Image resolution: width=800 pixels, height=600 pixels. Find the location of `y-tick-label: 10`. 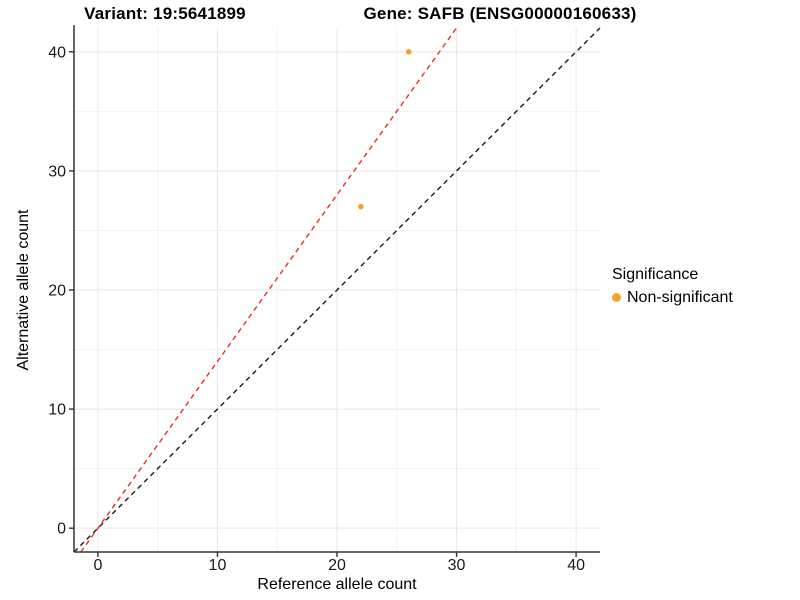

y-tick-label: 10 is located at coordinates (57, 410).